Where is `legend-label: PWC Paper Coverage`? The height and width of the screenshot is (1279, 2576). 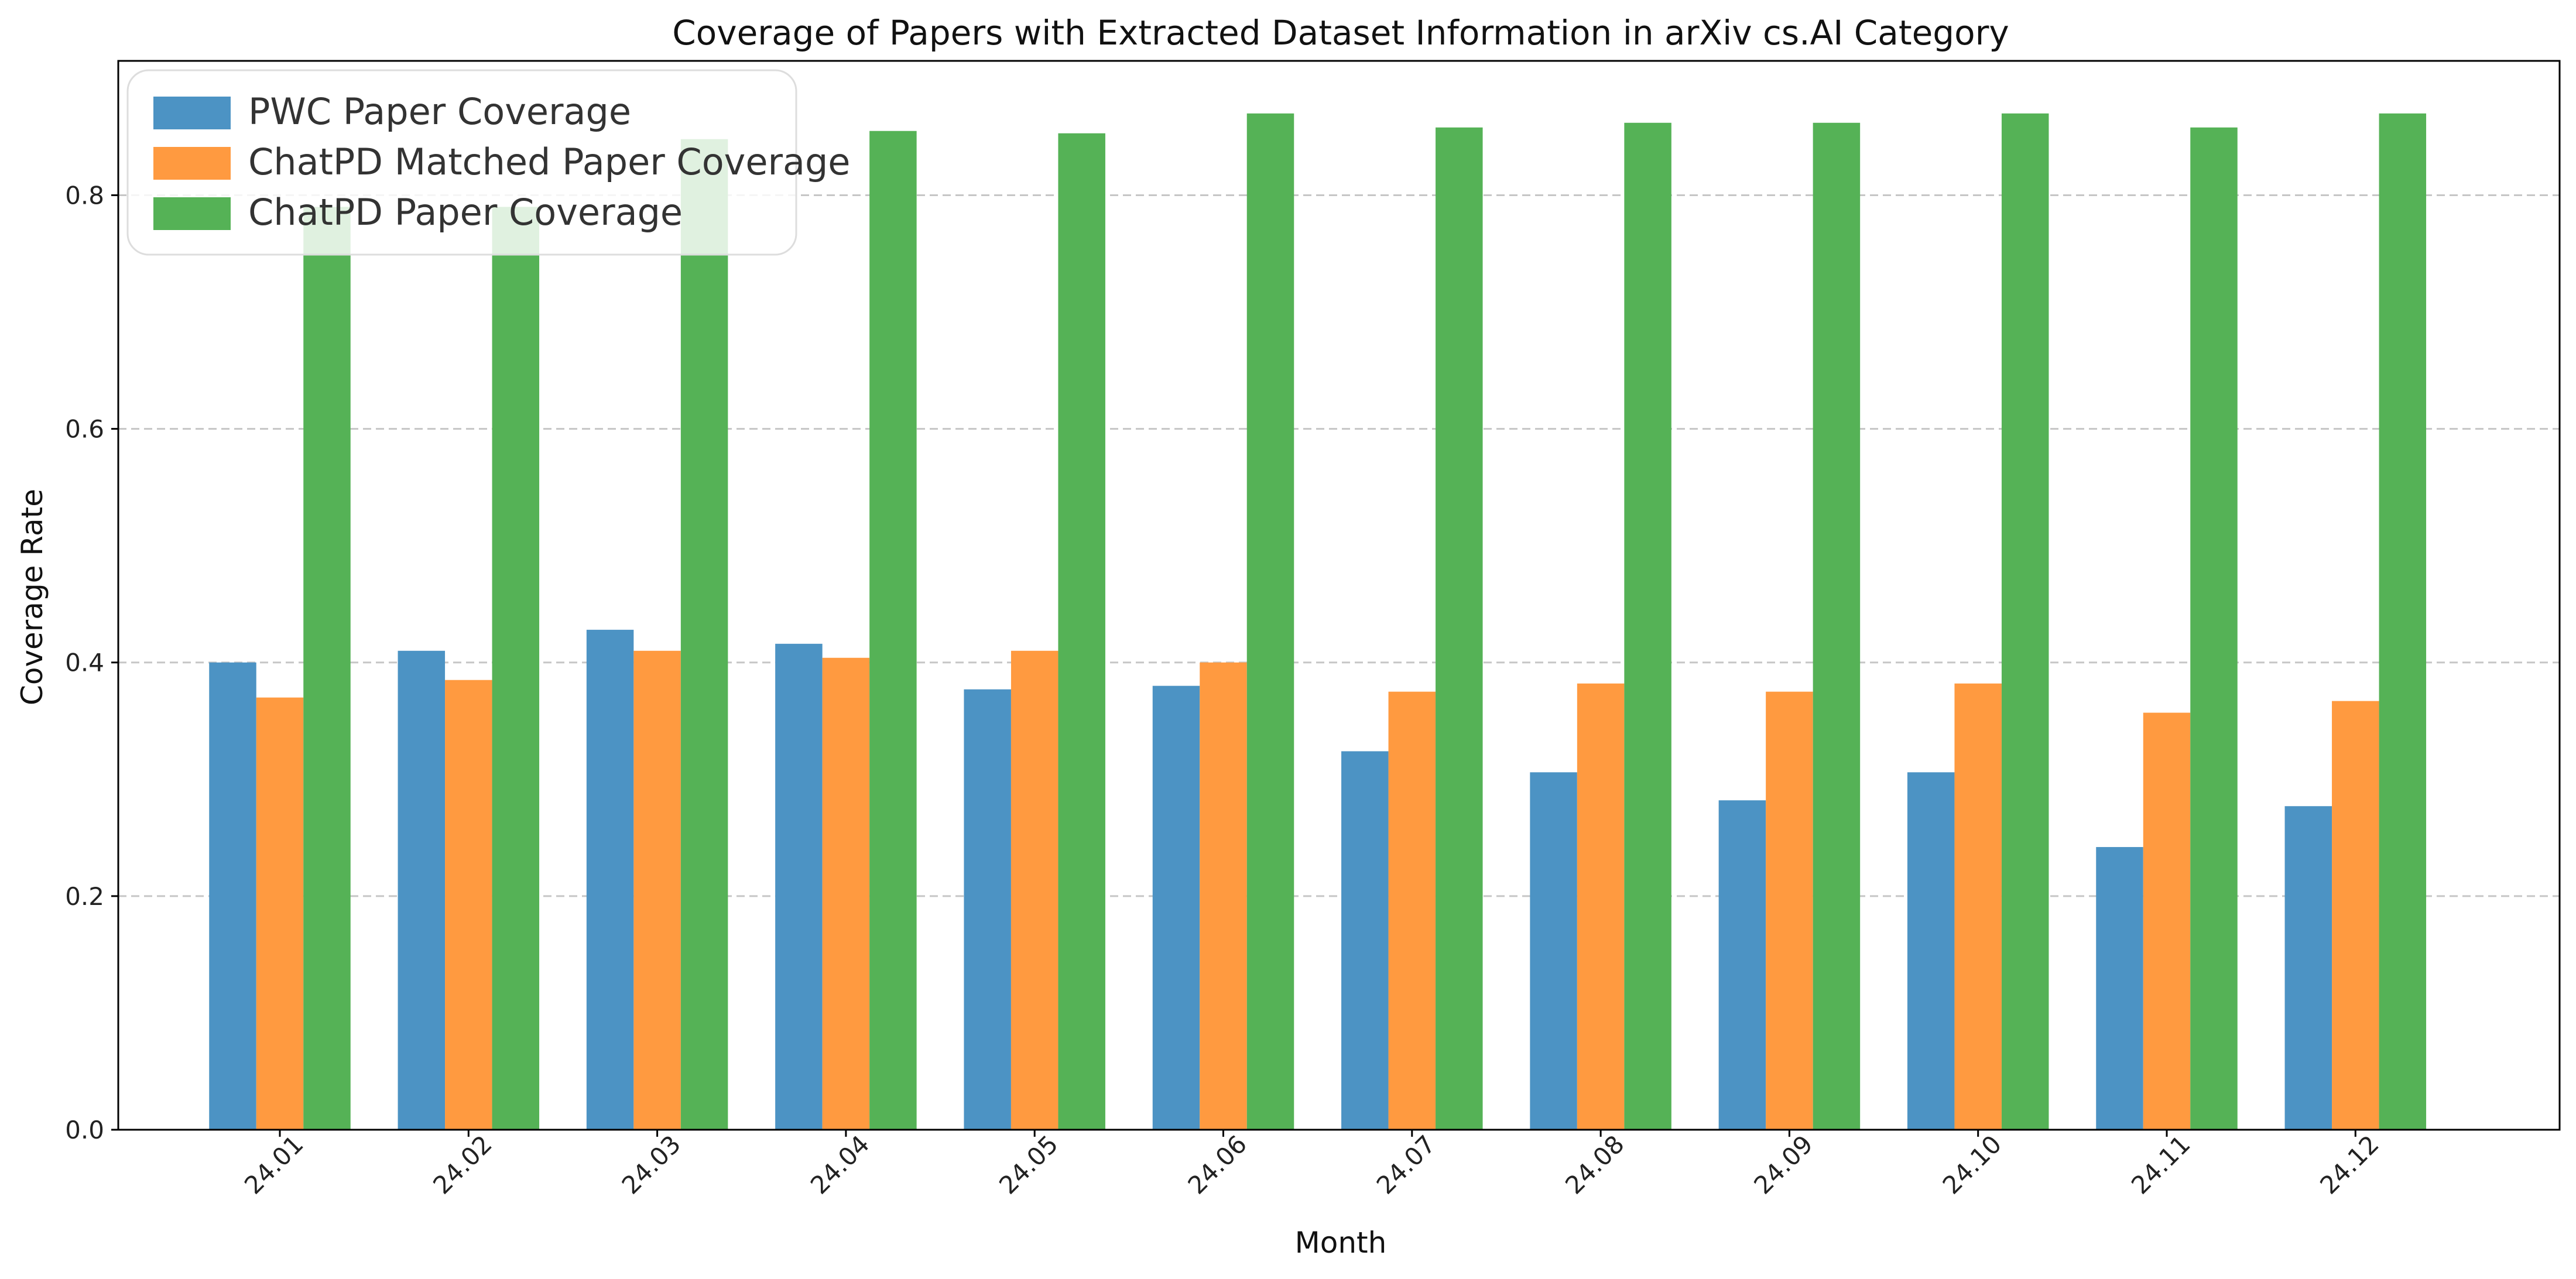 legend-label: PWC Paper Coverage is located at coordinates (439, 111).